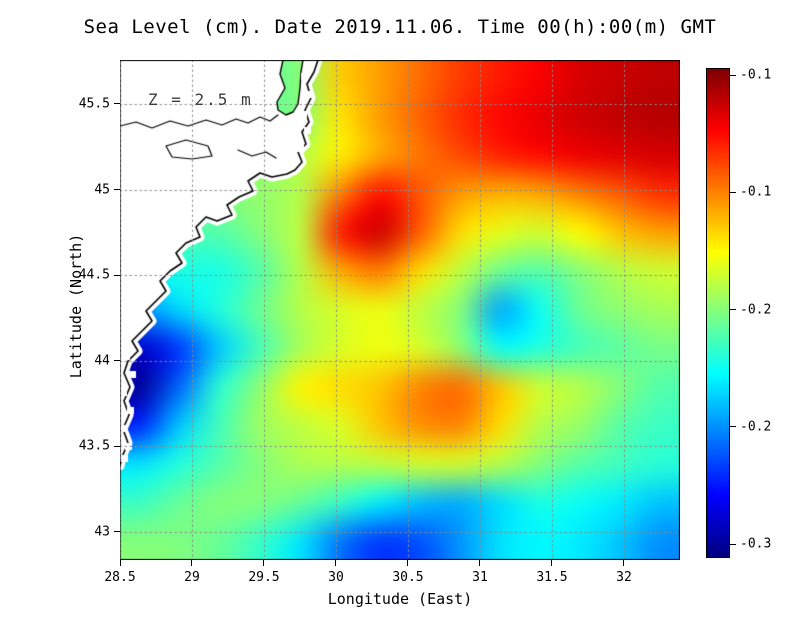 The image size is (800, 618). I want to click on x-tick-label: 29.5, so click(264, 577).